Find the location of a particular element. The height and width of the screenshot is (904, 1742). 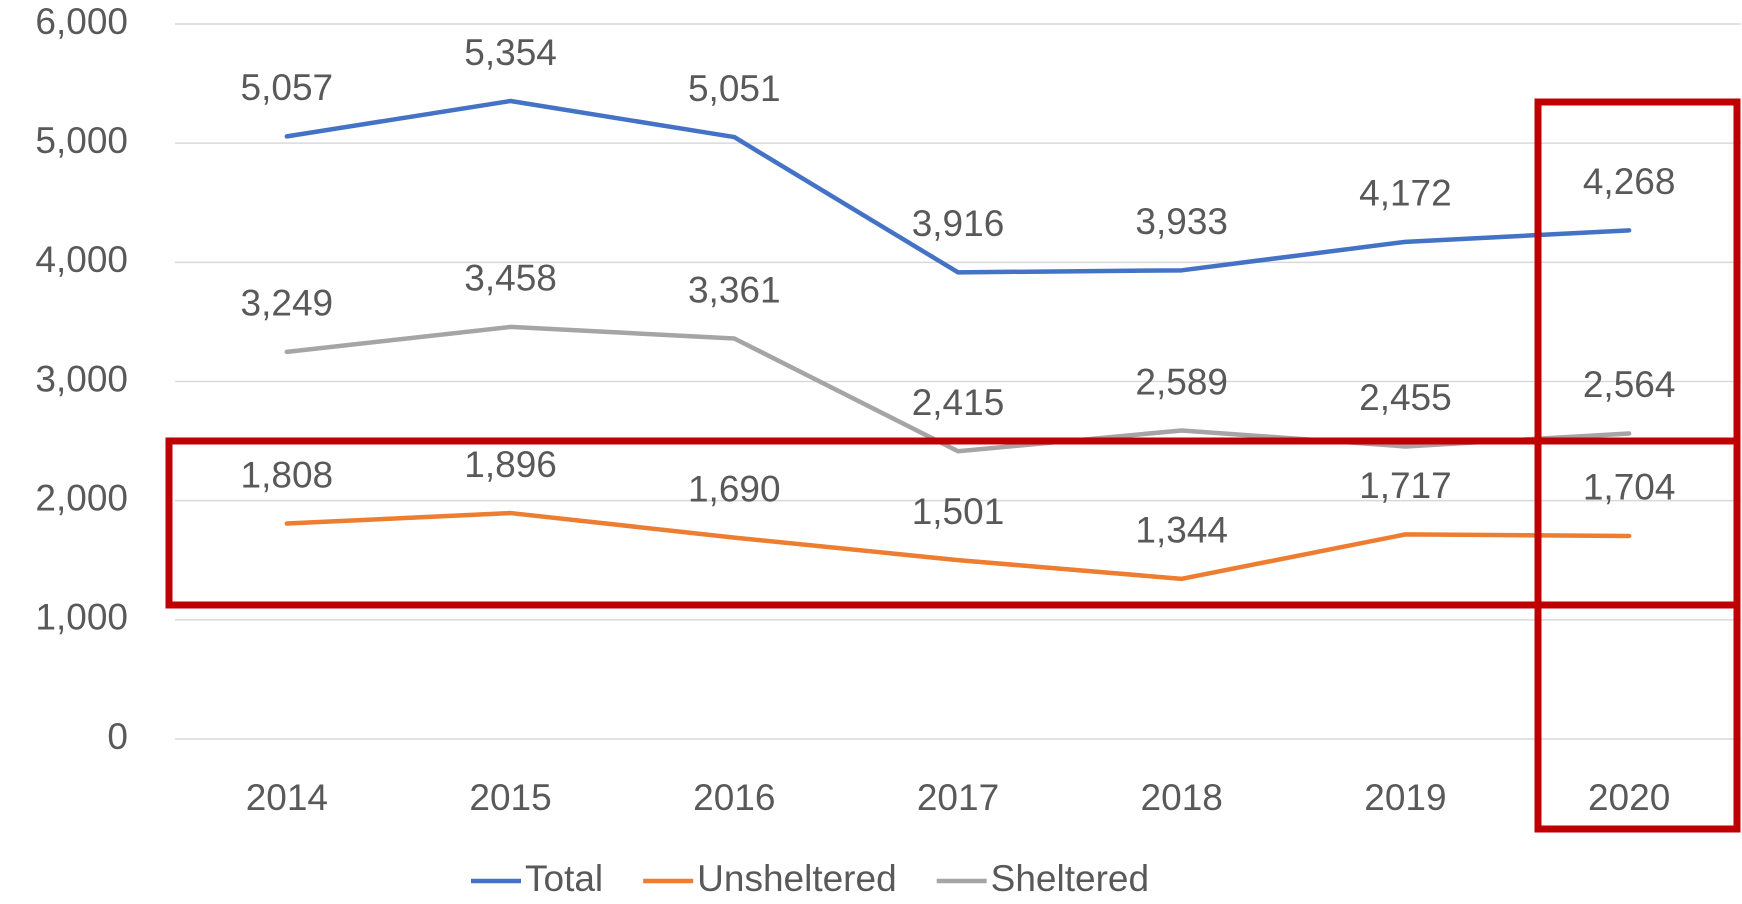

data-label: 5,354 is located at coordinates (510, 52).